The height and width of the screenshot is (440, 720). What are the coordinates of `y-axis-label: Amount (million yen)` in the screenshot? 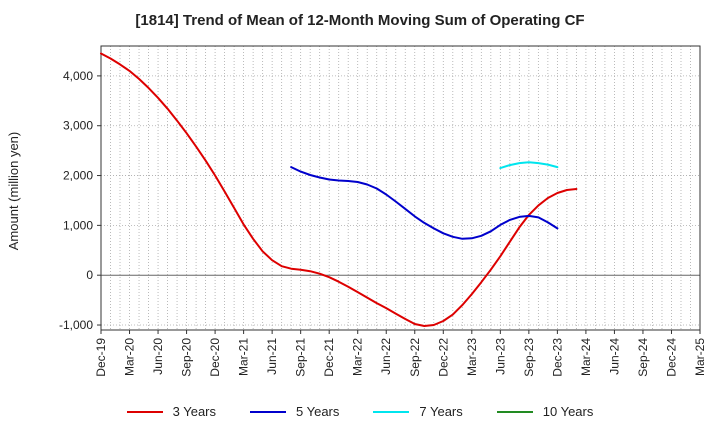 It's located at (13, 191).